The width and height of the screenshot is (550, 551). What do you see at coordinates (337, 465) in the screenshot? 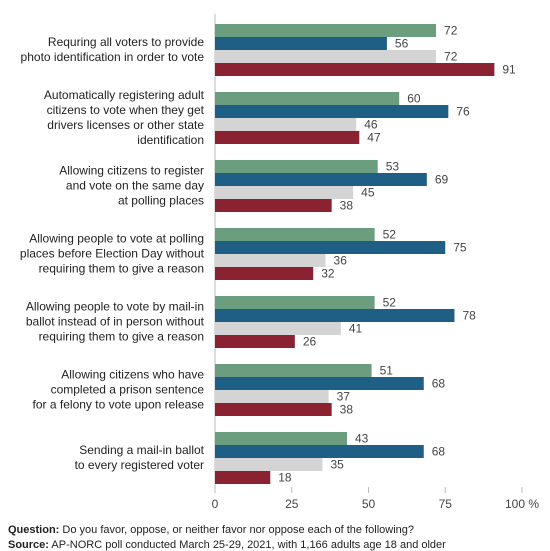
I see `value-label: 35` at bounding box center [337, 465].